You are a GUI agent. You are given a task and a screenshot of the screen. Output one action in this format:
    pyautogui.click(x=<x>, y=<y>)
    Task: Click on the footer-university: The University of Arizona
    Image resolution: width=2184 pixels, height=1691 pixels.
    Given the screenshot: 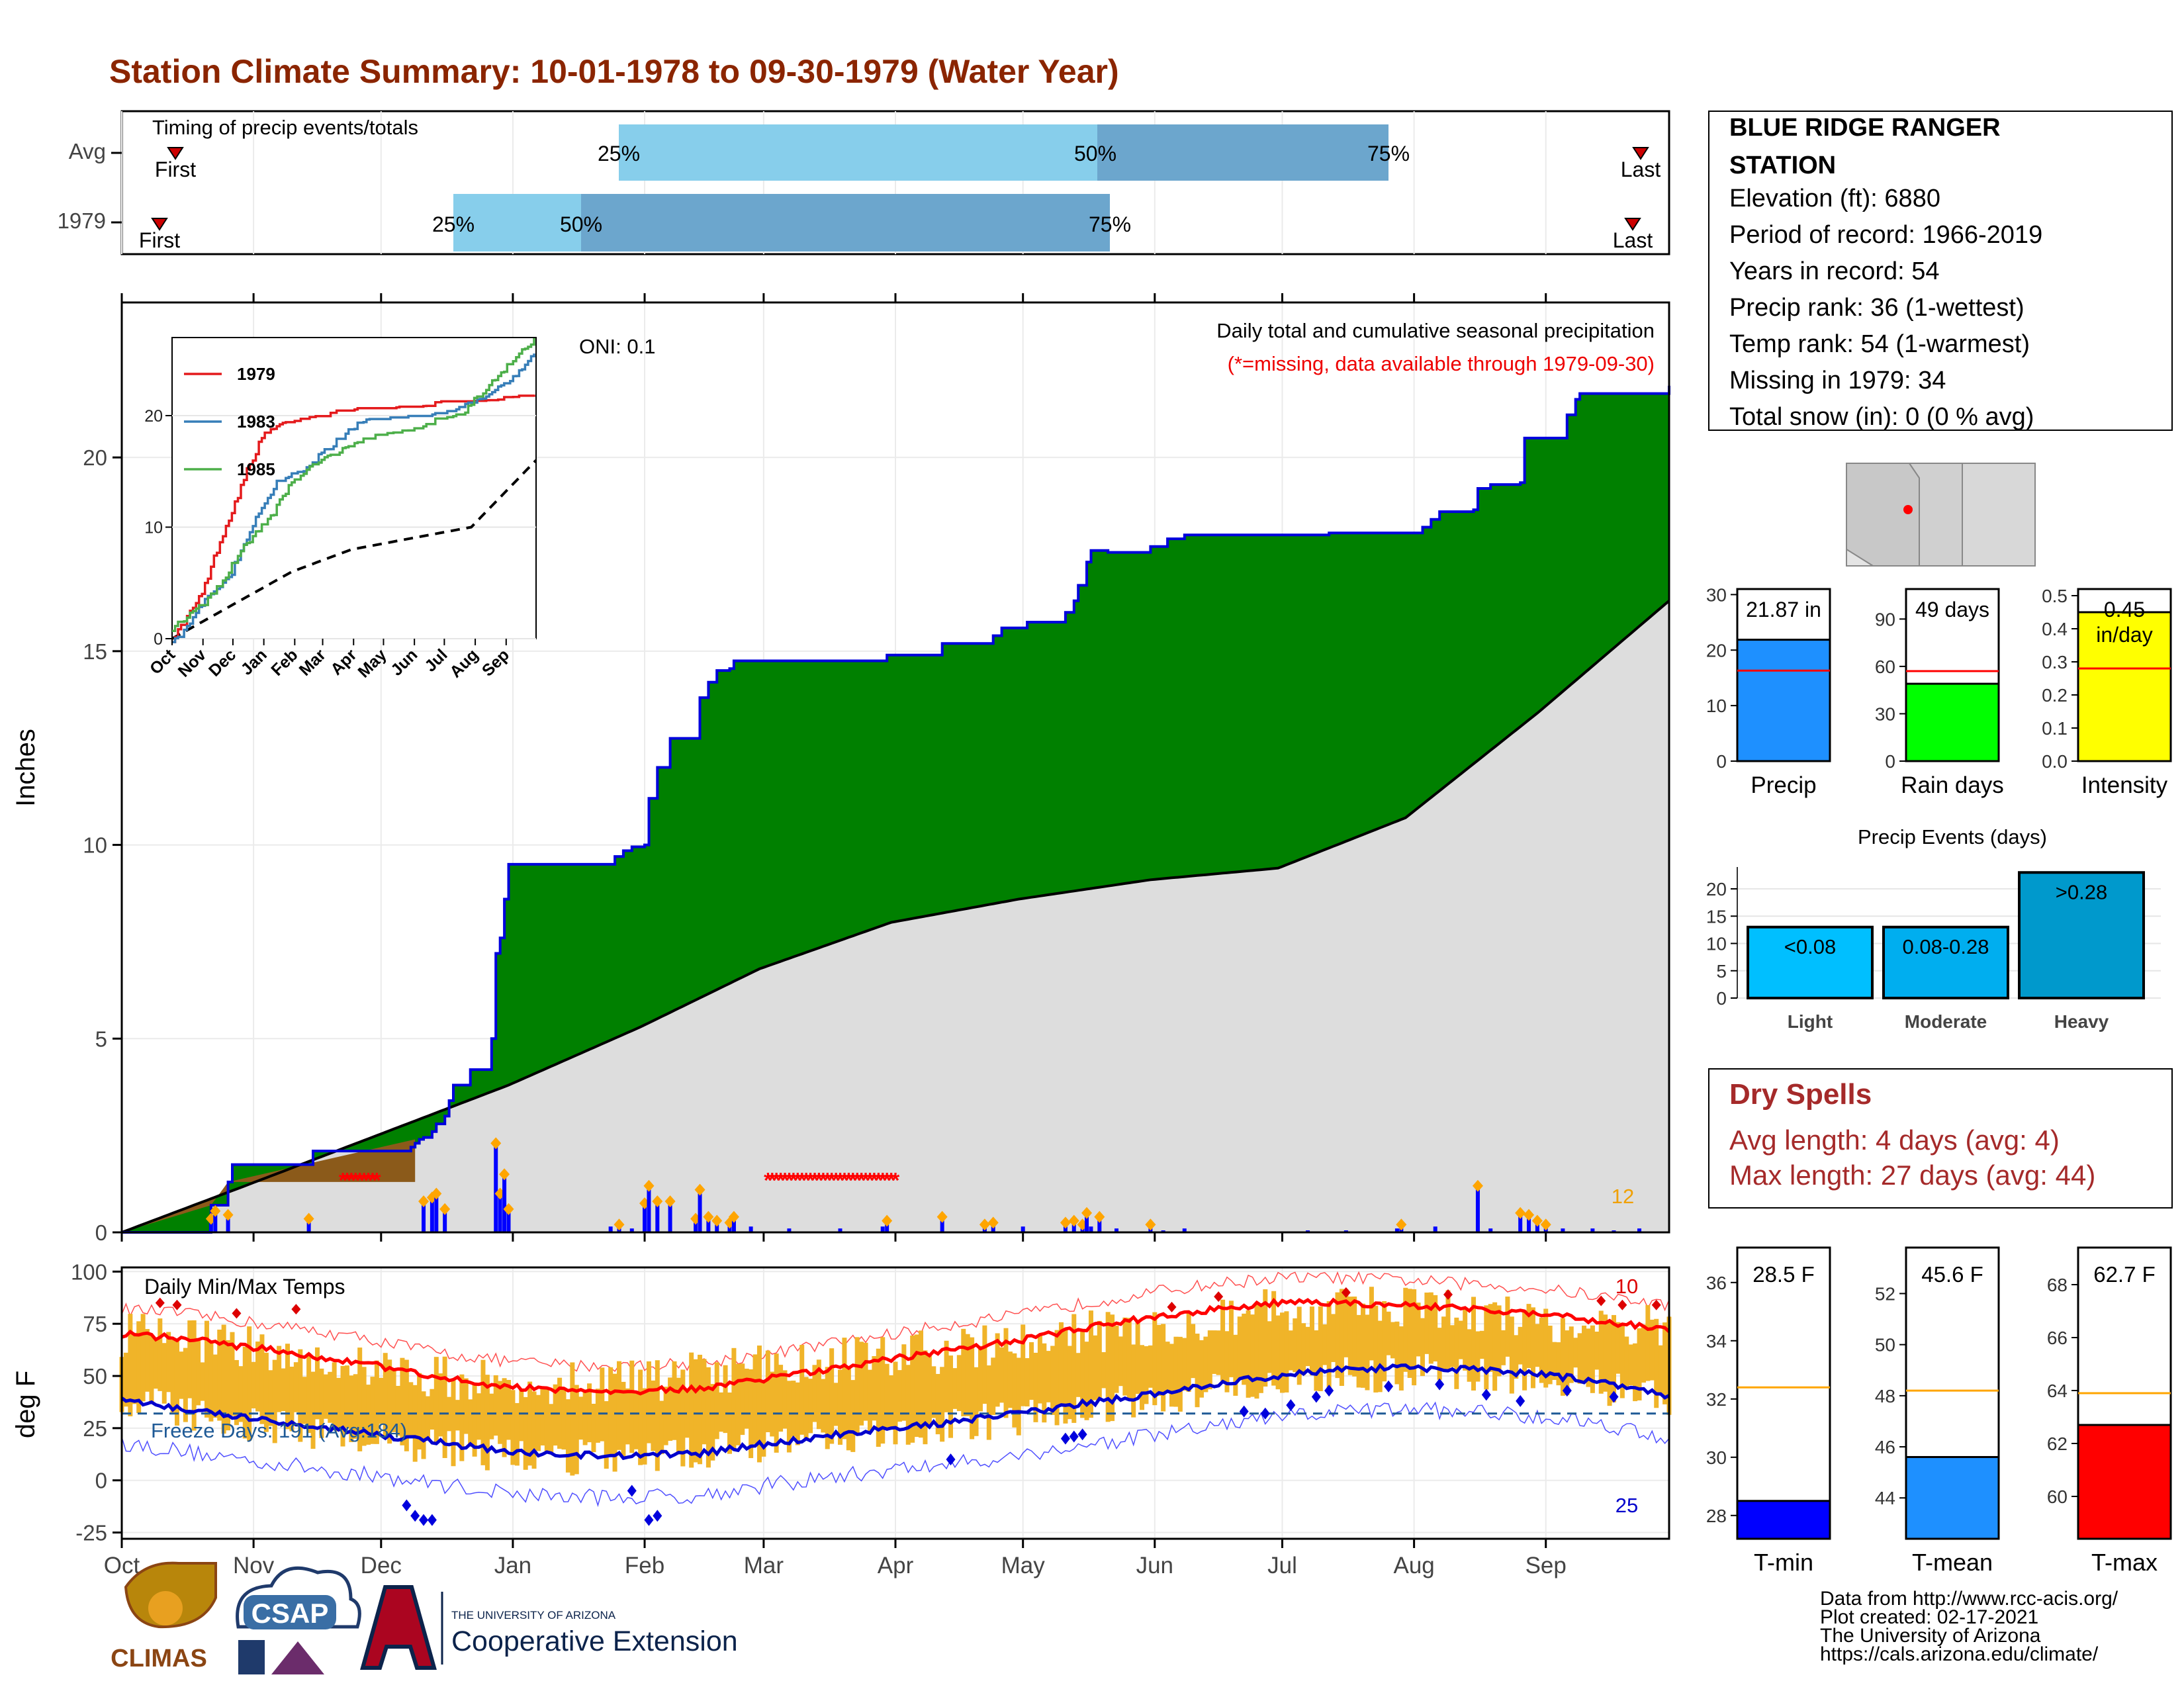 What is the action you would take?
    pyautogui.click(x=1931, y=1636)
    